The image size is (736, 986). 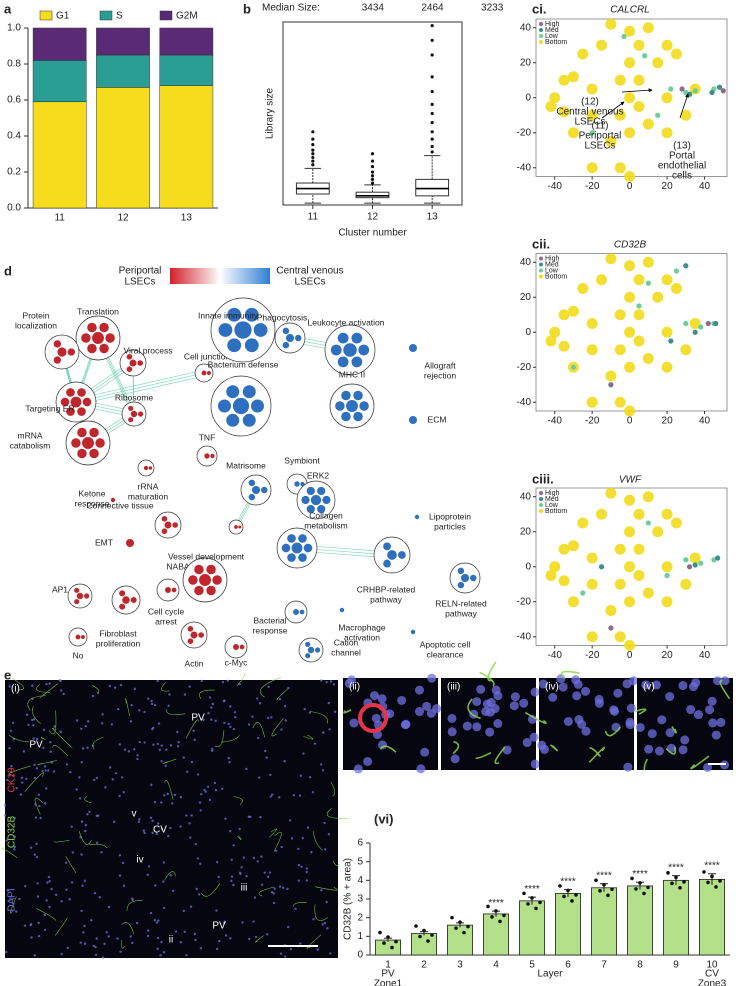 What do you see at coordinates (166, 15) in the screenshot?
I see `legend-swatch` at bounding box center [166, 15].